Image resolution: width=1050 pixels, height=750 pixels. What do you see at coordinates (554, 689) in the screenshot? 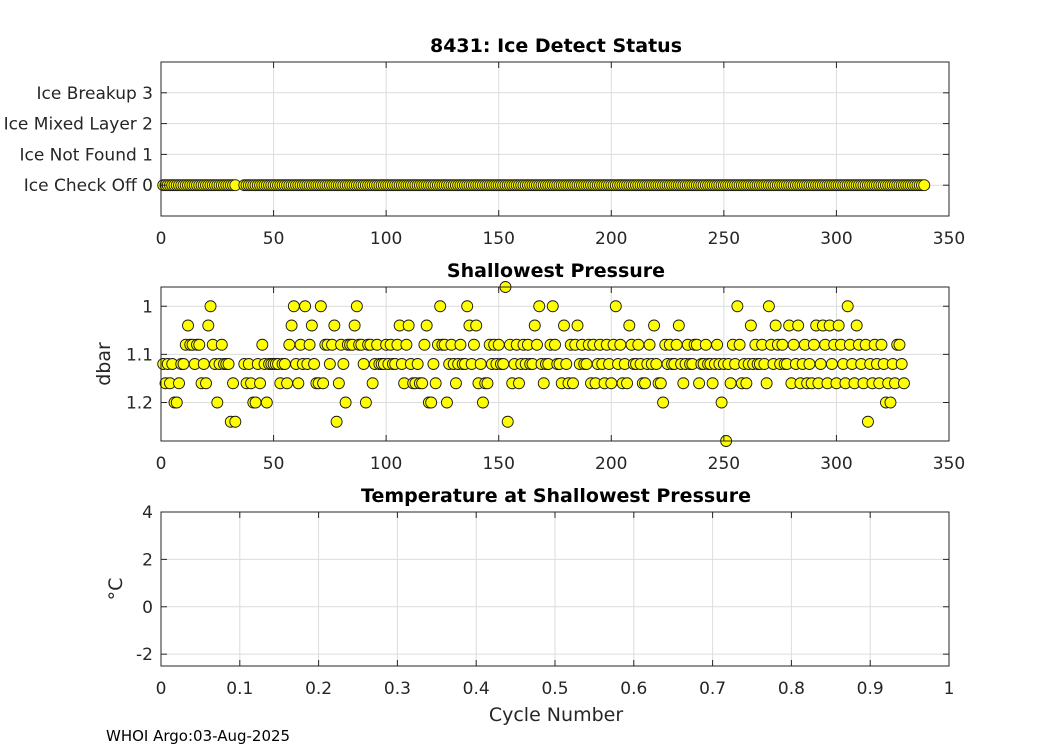
I see `temperature-x-tick-label: 0.5` at bounding box center [554, 689].